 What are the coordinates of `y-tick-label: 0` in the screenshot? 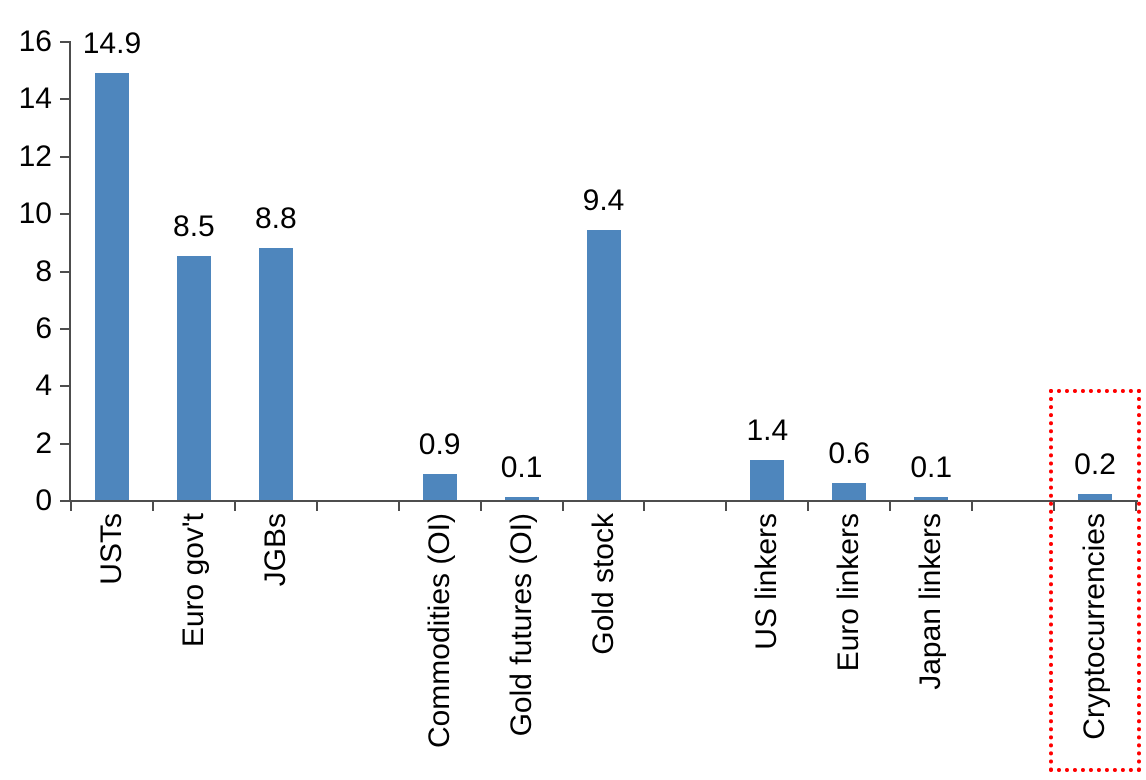 It's located at (43, 500).